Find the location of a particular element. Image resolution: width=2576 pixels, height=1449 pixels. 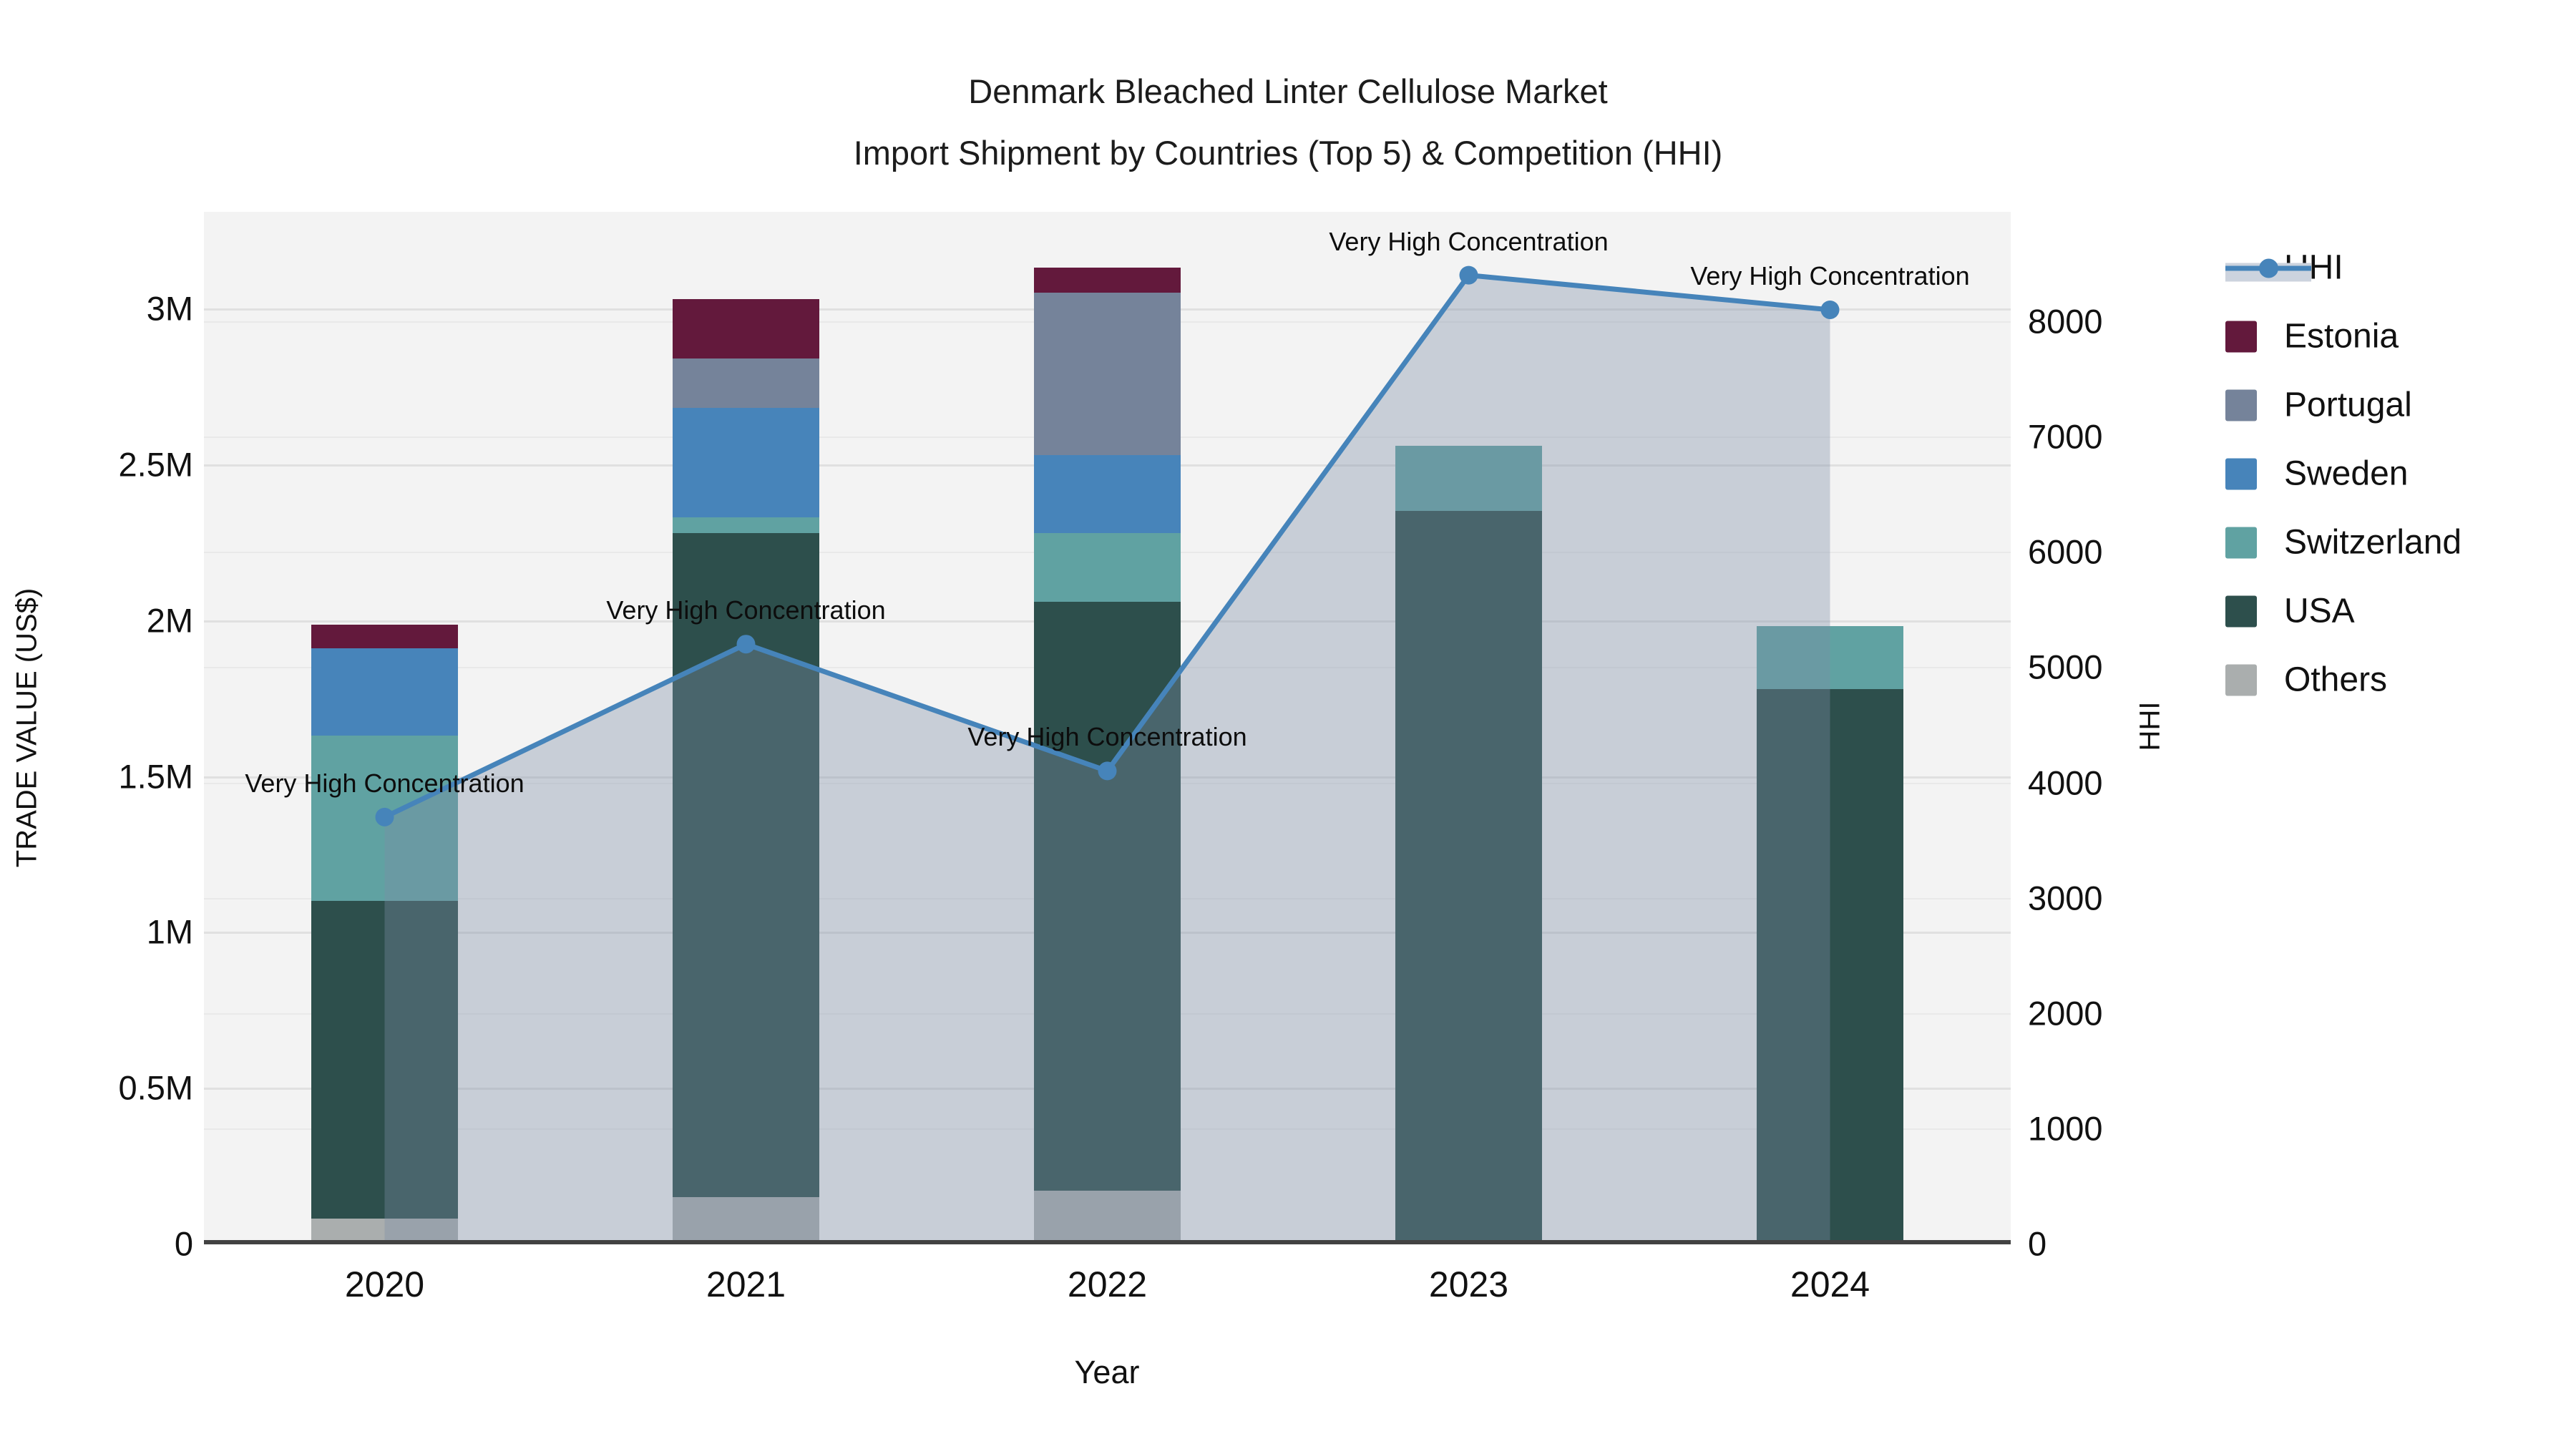

y-left-tick-0.5M: 0.5M is located at coordinates (156, 1087).